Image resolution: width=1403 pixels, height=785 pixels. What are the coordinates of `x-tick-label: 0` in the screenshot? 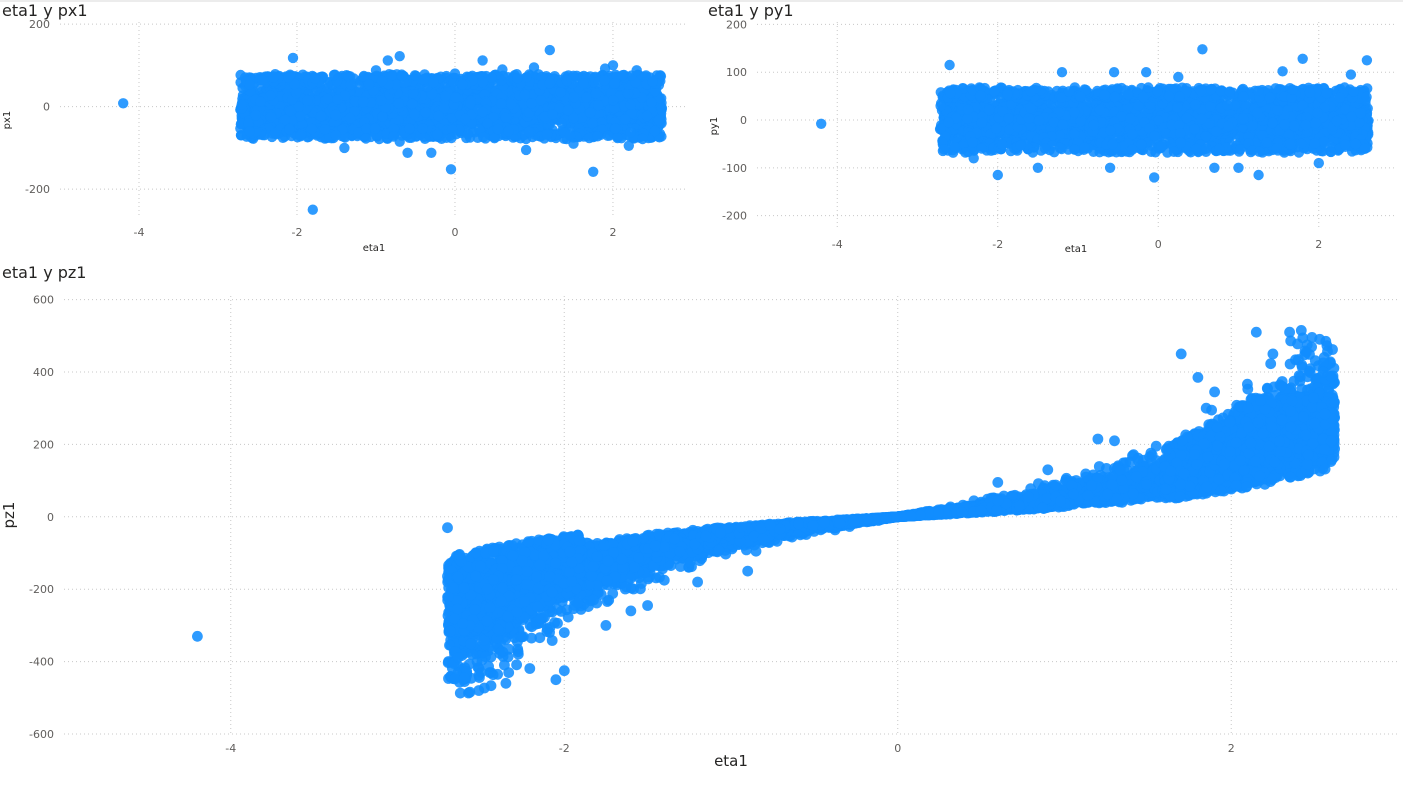 It's located at (1158, 244).